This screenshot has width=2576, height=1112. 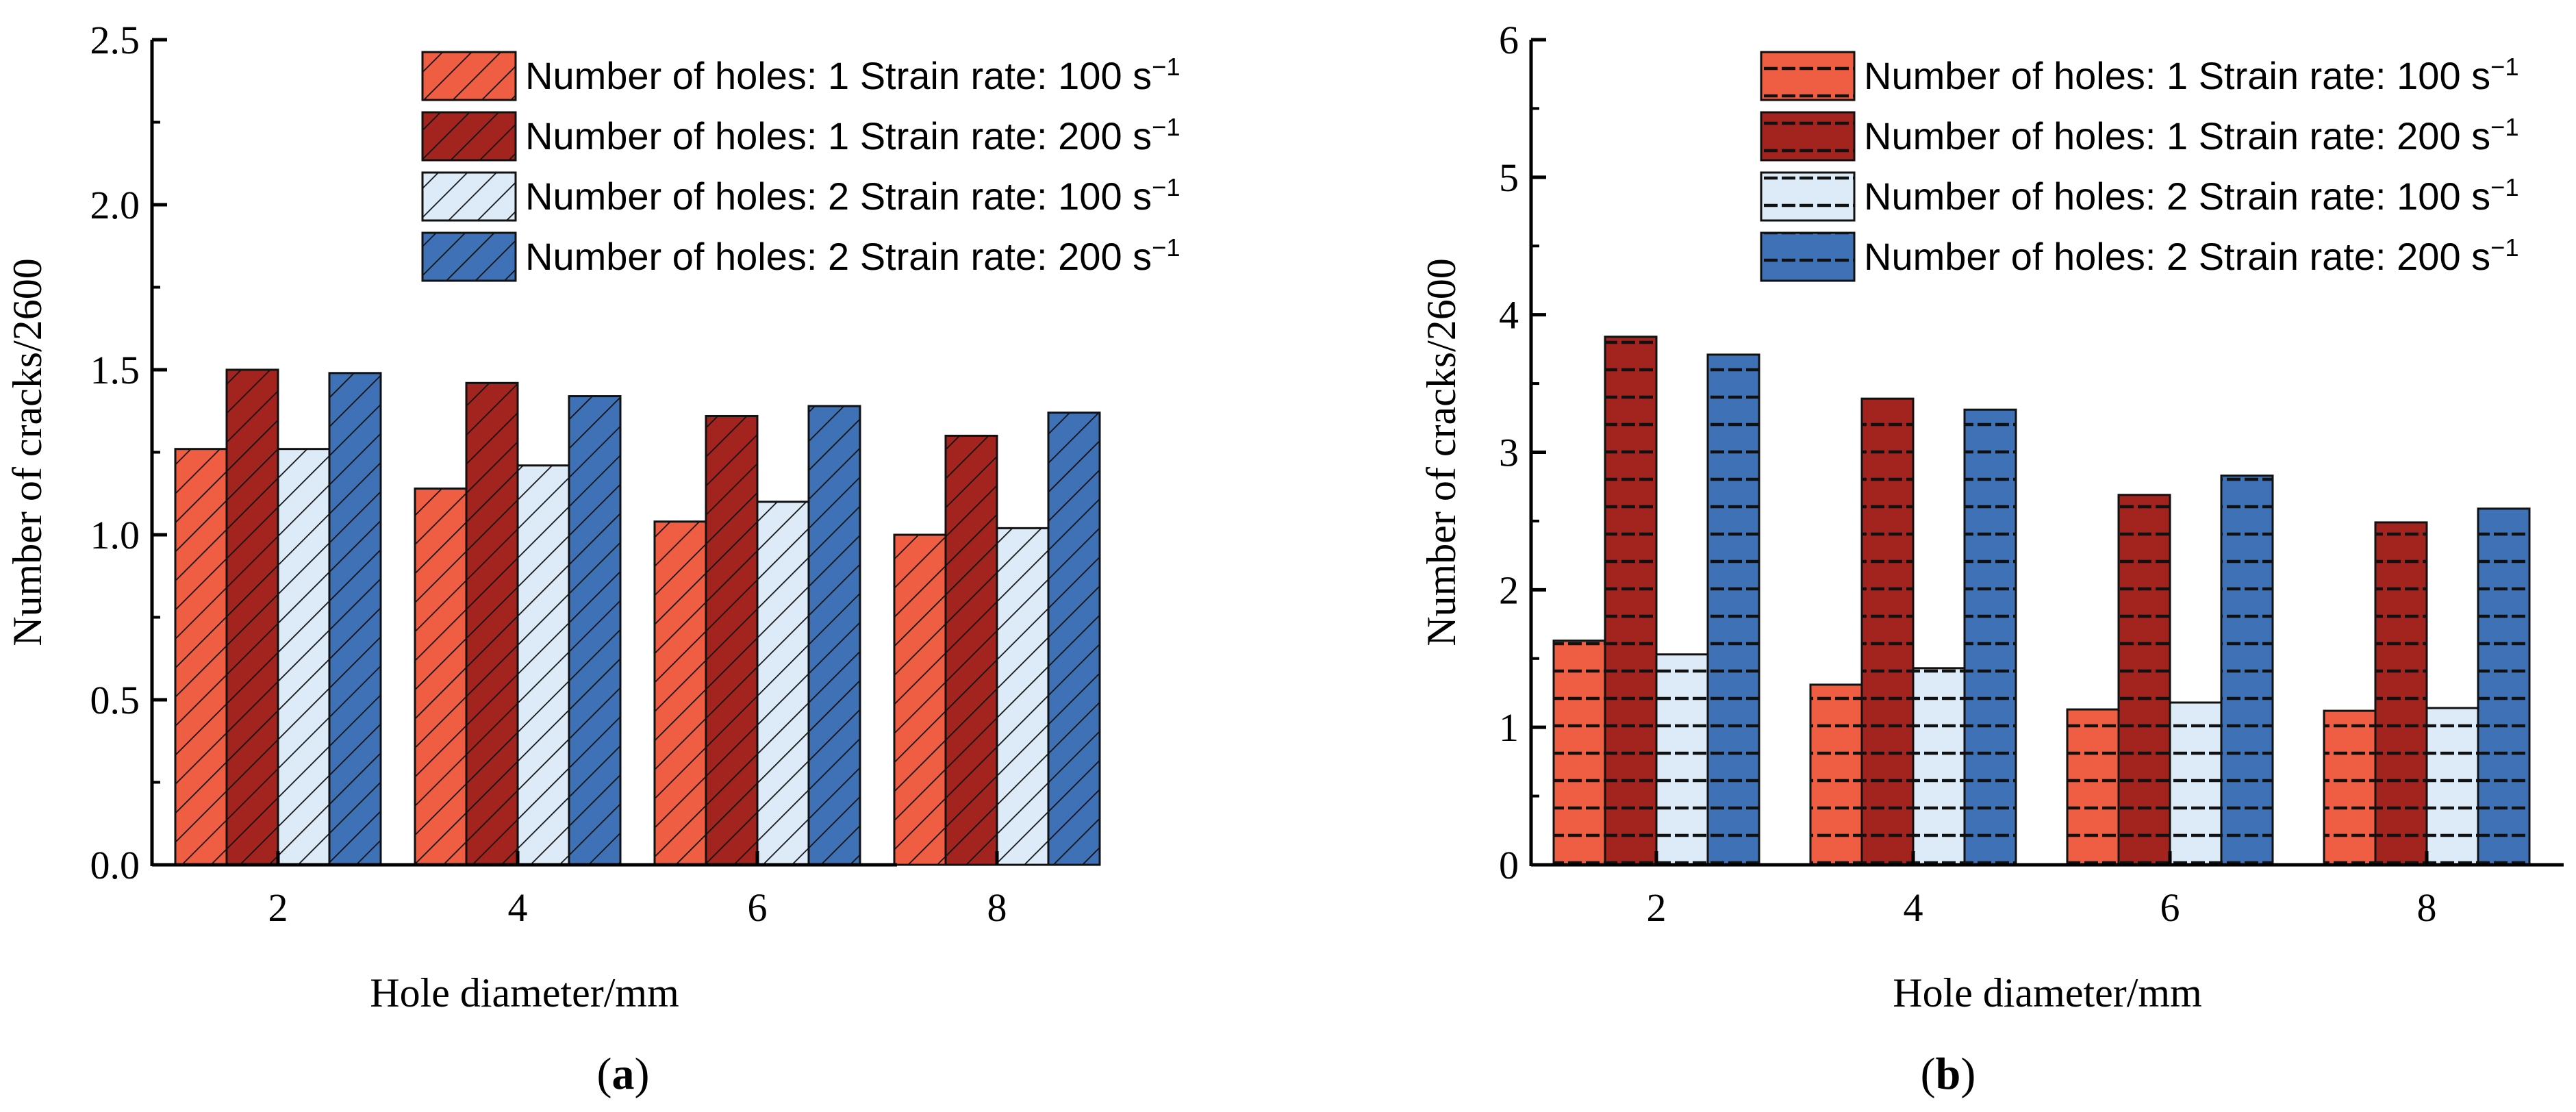 I want to click on y-tick-label: 1.0, so click(x=115, y=535).